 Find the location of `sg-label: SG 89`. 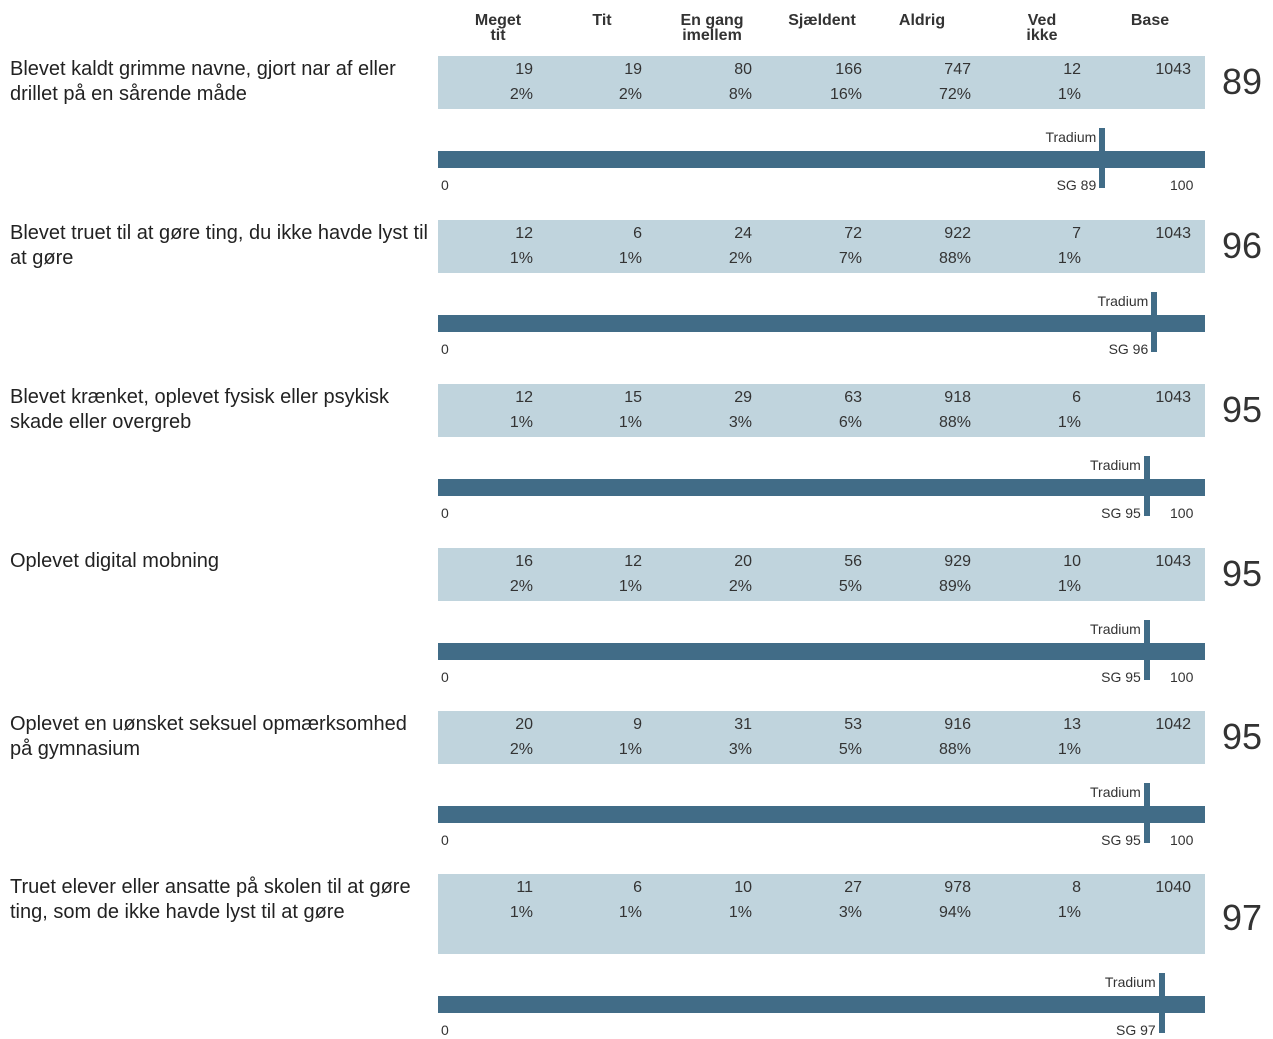

sg-label: SG 89 is located at coordinates (1076, 185).